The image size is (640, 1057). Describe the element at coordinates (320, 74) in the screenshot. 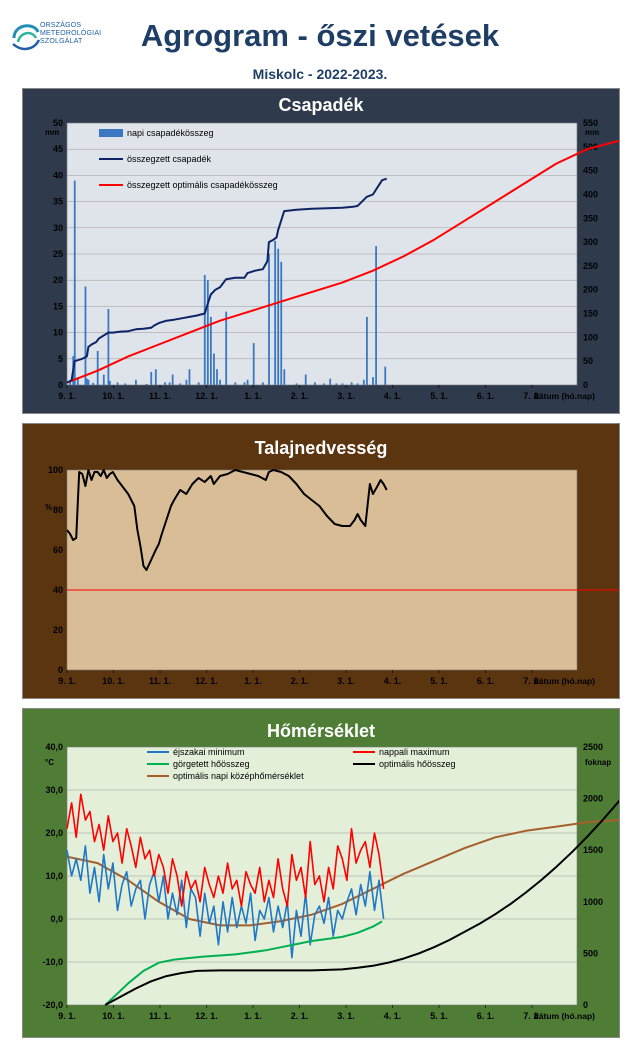

I see `page-subtitle: Miskolc - 2022-2023.` at that location.